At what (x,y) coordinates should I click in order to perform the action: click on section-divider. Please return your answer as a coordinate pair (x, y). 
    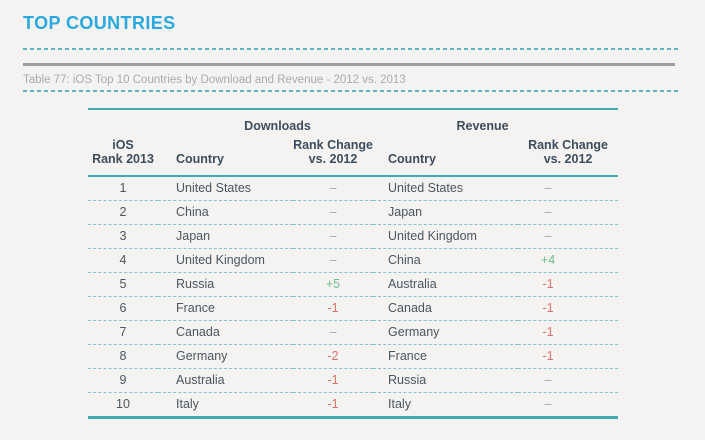
    Looking at the image, I should click on (349, 64).